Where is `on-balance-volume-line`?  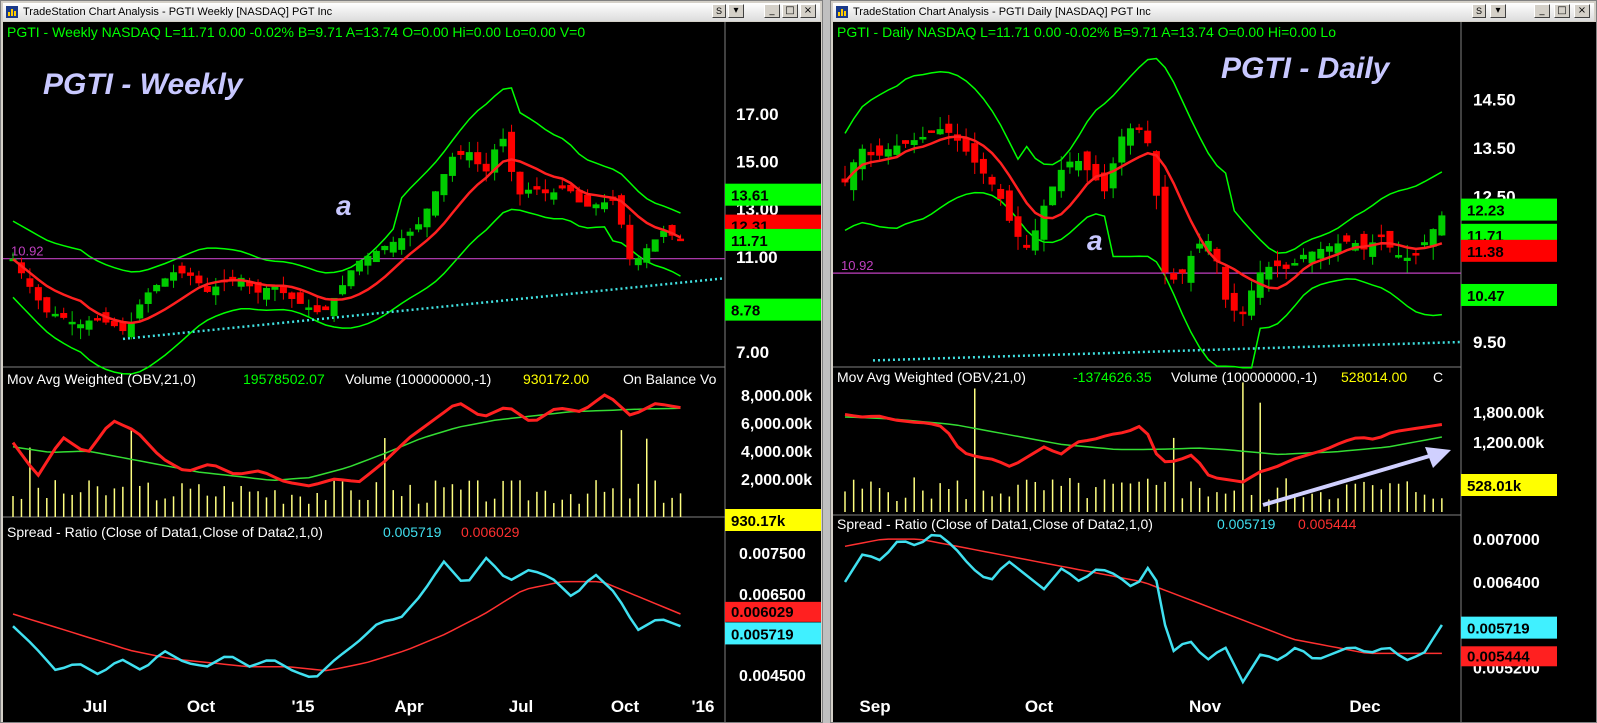 on-balance-volume-line is located at coordinates (346, 440).